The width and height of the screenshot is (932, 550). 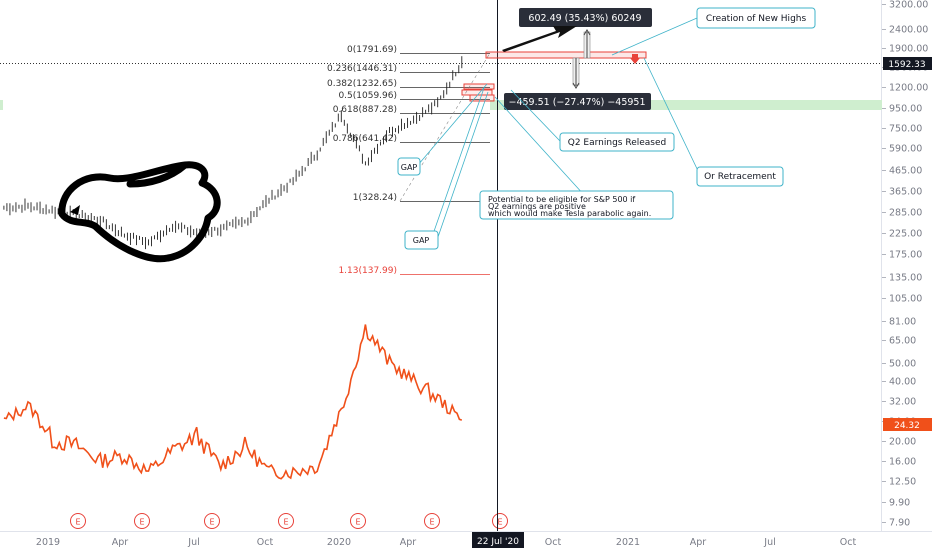 I want to click on price-tick-label: 50.00, so click(x=902, y=364).